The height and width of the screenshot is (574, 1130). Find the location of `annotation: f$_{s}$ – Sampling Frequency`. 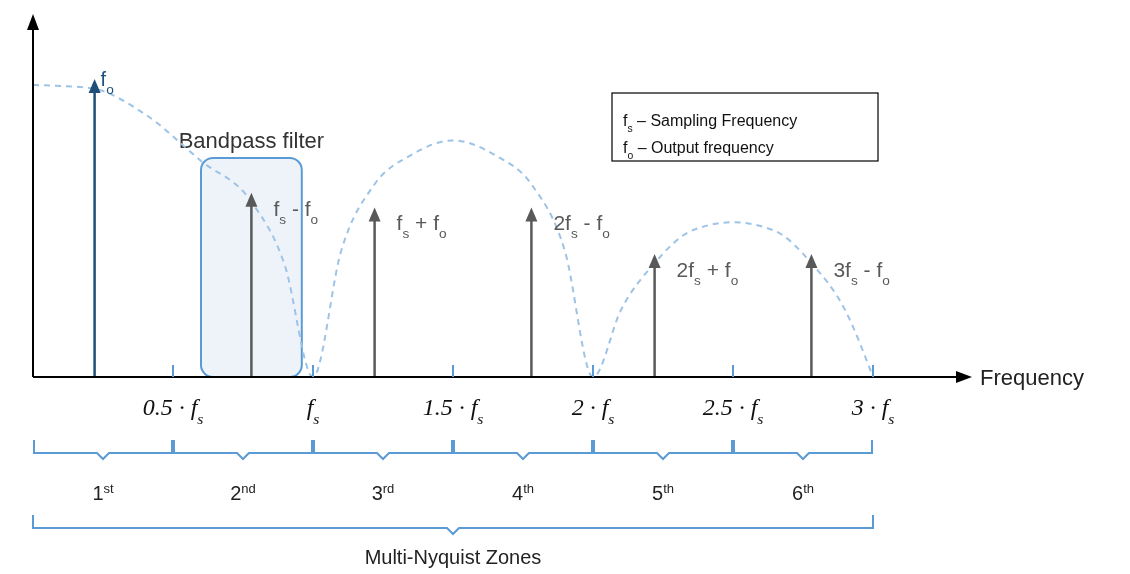

annotation: f$_{s}$ – Sampling Frequency is located at coordinates (710, 123).